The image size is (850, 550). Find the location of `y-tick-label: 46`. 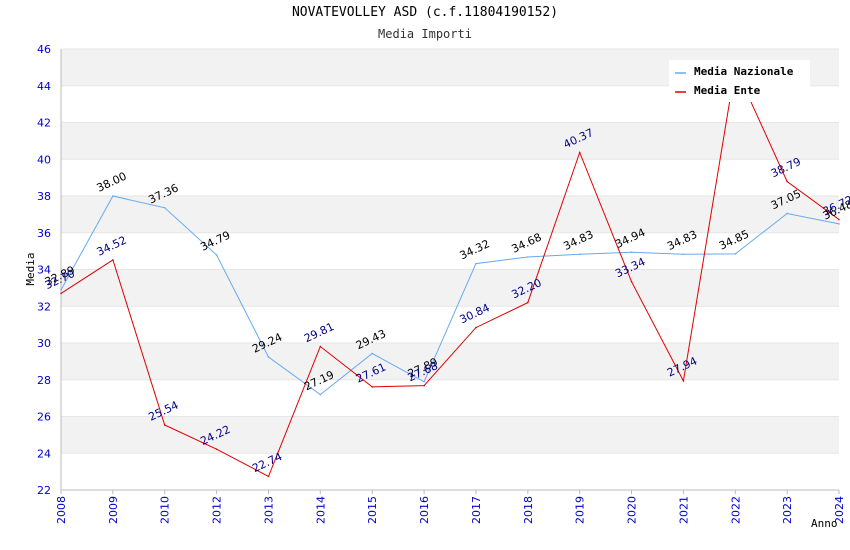

y-tick-label: 46 is located at coordinates (44, 49).